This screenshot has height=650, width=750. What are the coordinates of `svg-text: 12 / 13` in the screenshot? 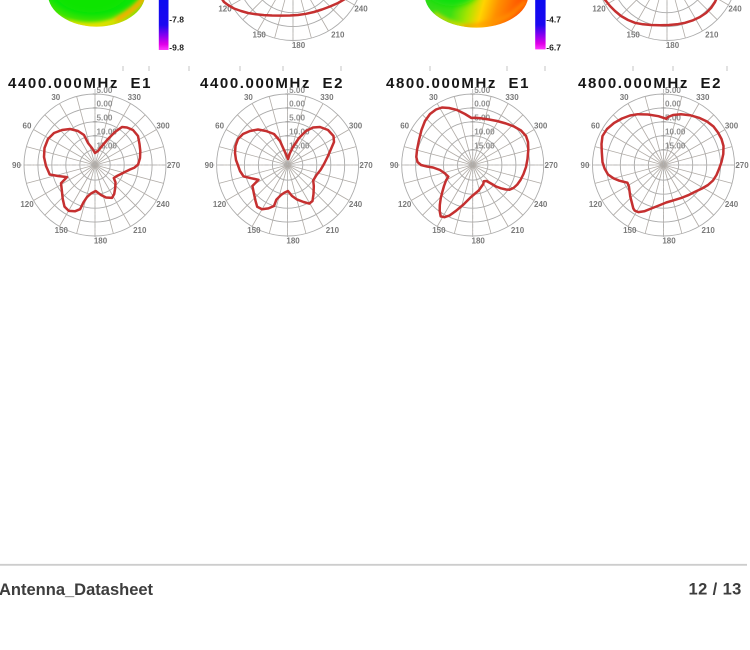 It's located at (715, 590).